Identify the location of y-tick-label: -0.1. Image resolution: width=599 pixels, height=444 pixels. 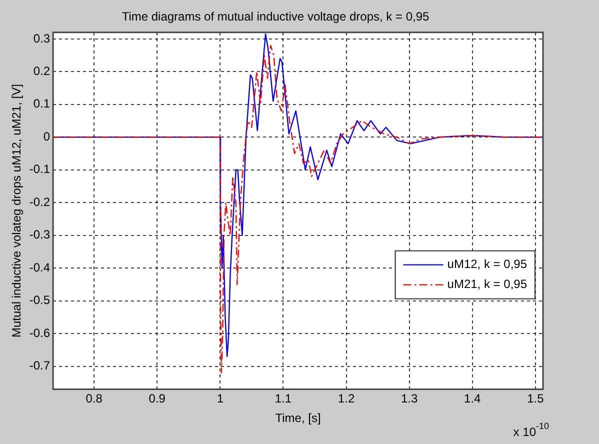
(39, 169).